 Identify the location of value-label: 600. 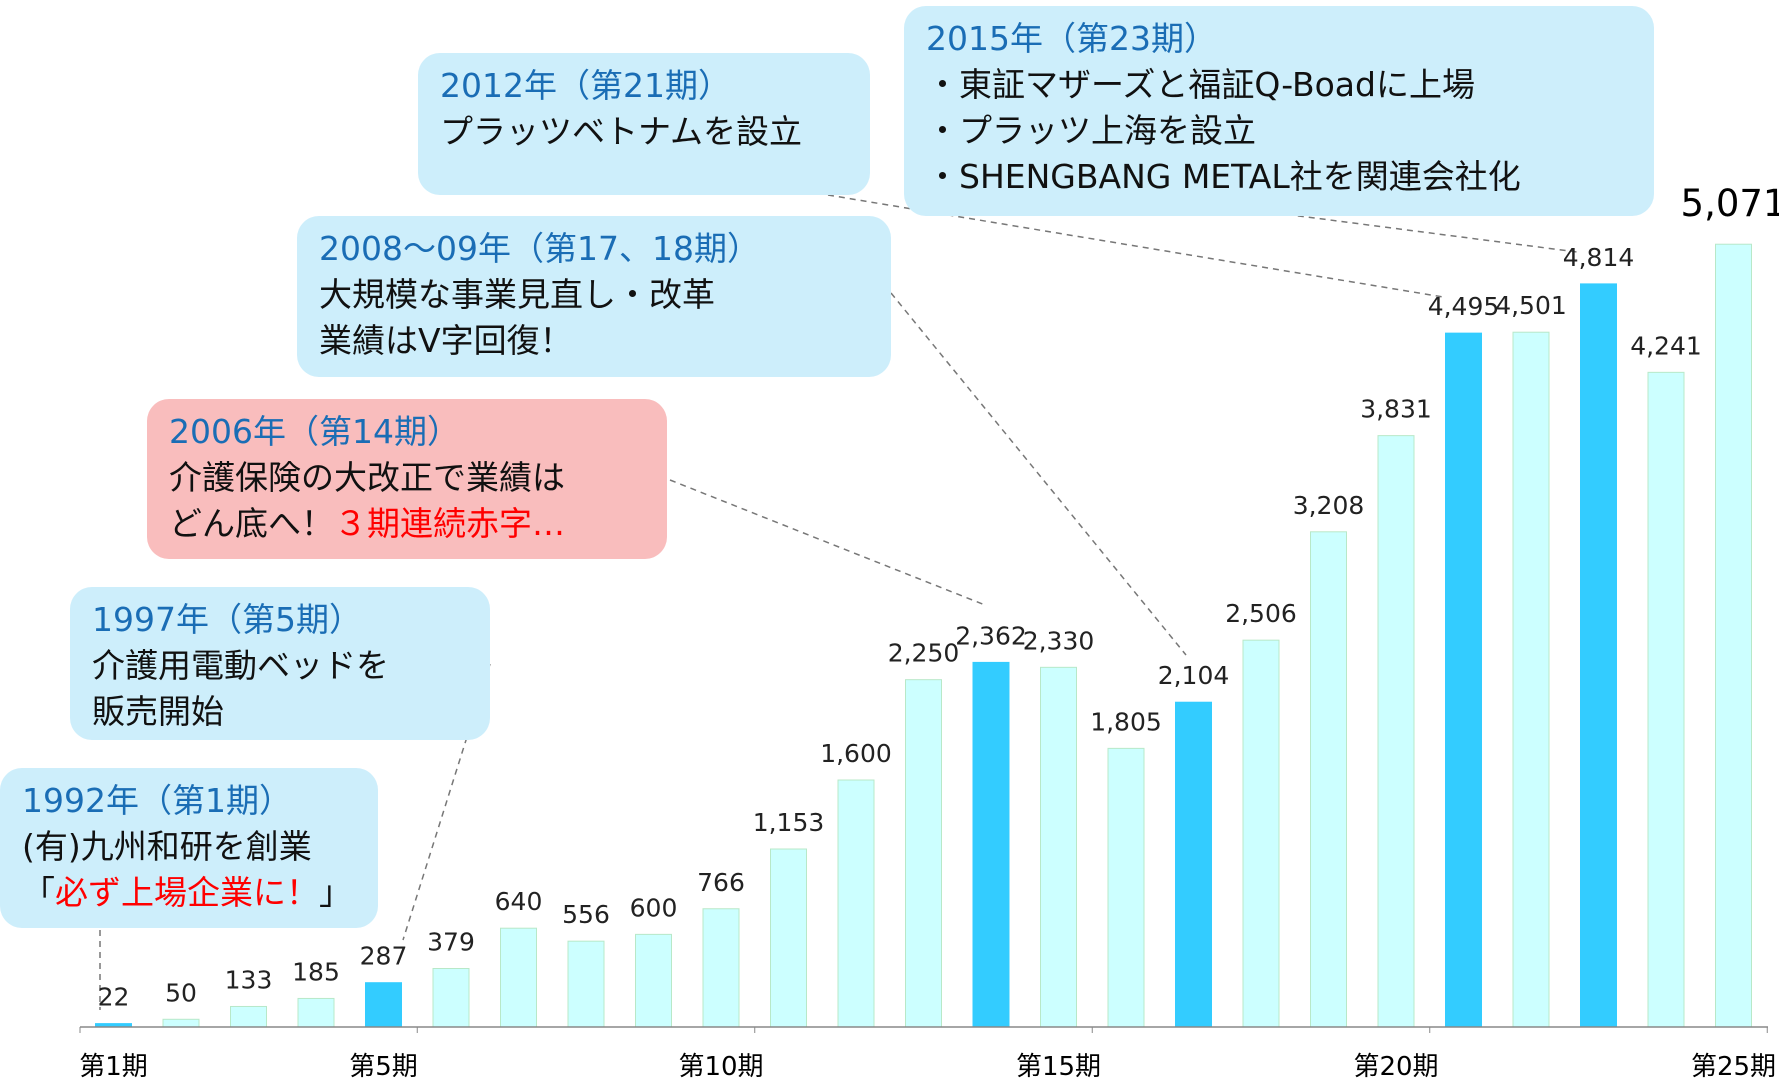
(654, 907).